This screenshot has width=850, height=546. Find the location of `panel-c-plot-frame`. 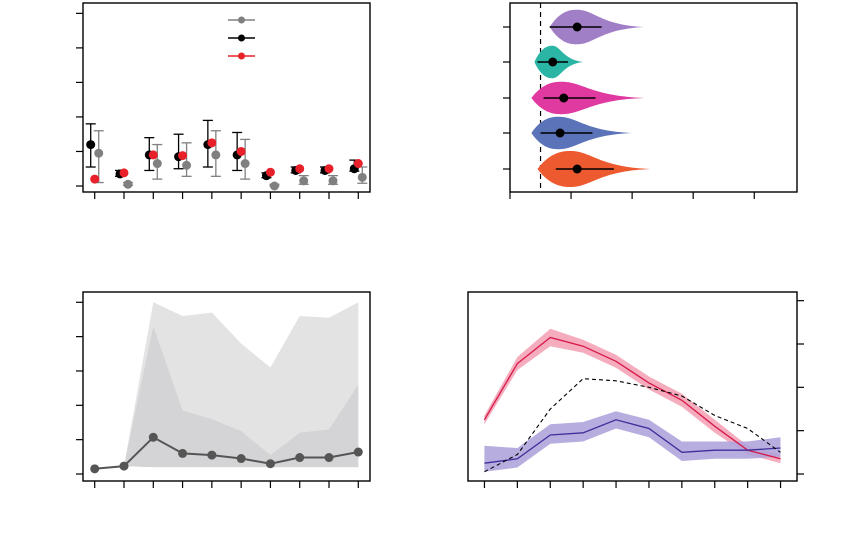

panel-c-plot-frame is located at coordinates (226, 386).